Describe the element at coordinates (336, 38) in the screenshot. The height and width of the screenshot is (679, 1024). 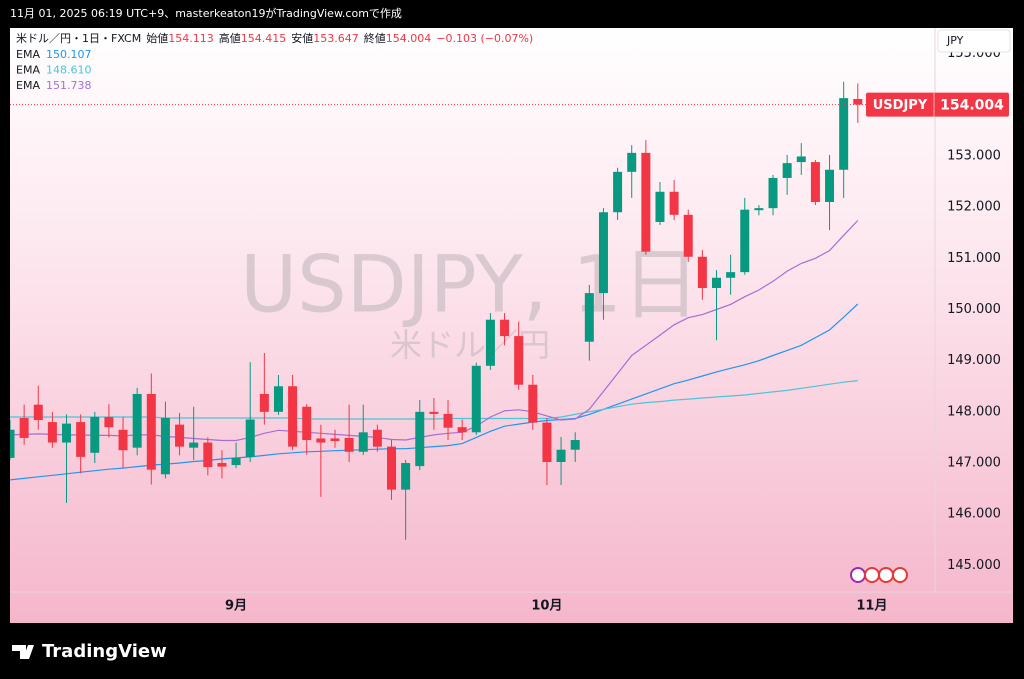
I see `legend-value: 153.647` at that location.